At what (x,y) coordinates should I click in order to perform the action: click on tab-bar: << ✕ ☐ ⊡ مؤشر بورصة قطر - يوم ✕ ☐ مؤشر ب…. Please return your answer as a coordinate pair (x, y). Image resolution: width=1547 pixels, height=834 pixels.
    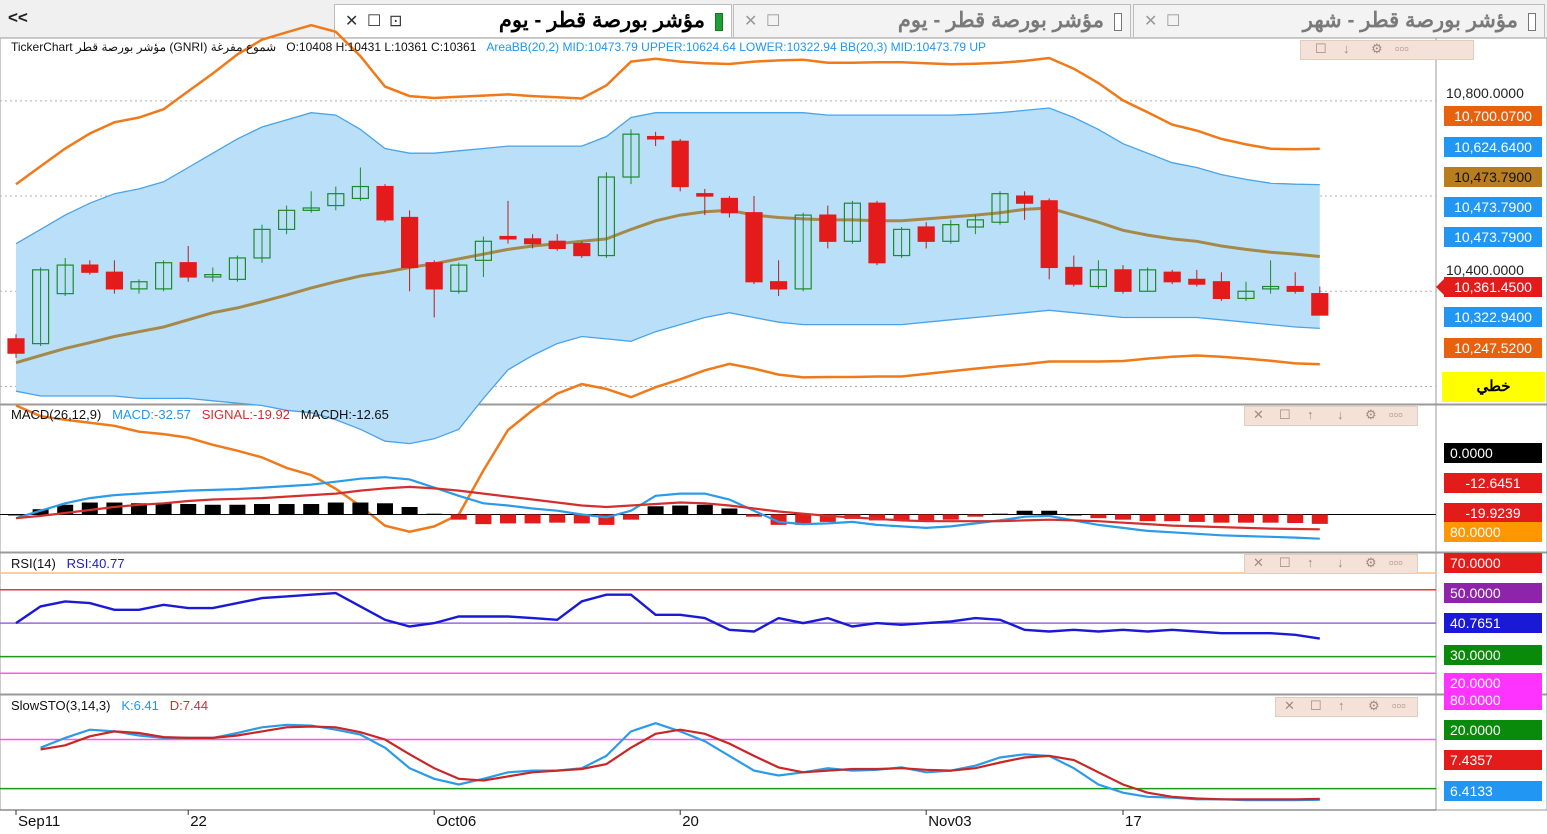
    Looking at the image, I should click on (773, 19).